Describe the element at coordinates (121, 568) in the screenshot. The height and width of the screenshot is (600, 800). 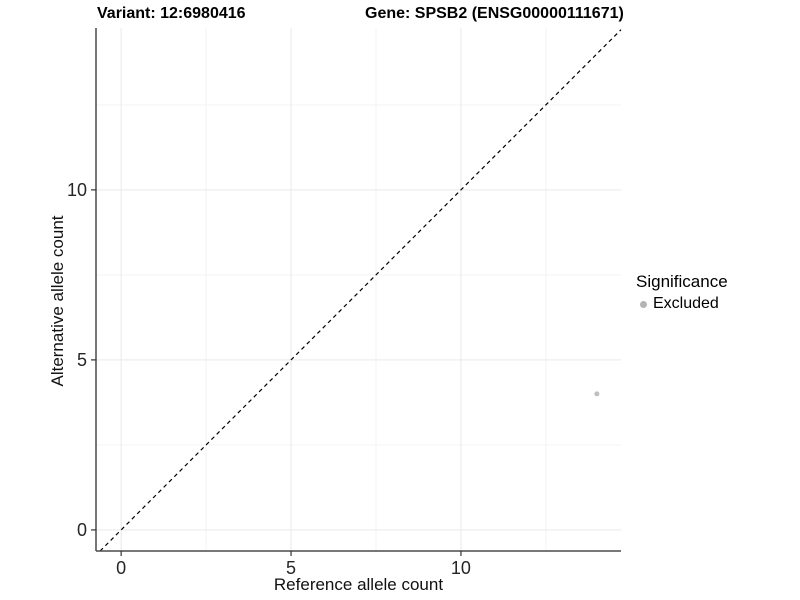
I see `x-tick-label: 0` at that location.